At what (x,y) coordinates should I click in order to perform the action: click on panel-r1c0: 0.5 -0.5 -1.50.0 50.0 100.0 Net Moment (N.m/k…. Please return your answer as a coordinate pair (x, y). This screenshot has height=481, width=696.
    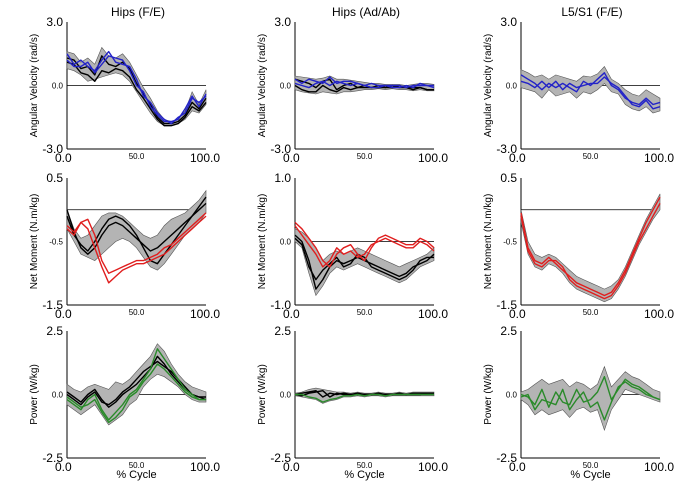
    Looking at the image, I should click on (124, 246).